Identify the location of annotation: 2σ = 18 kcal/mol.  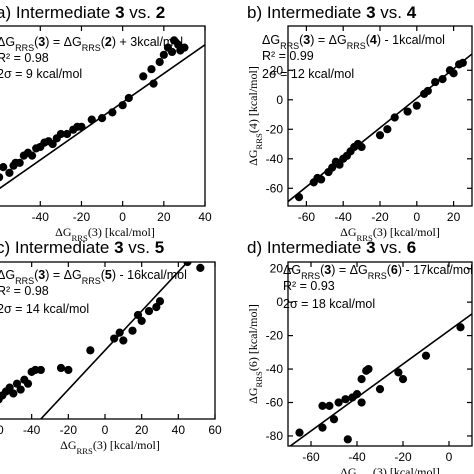
(329, 304).